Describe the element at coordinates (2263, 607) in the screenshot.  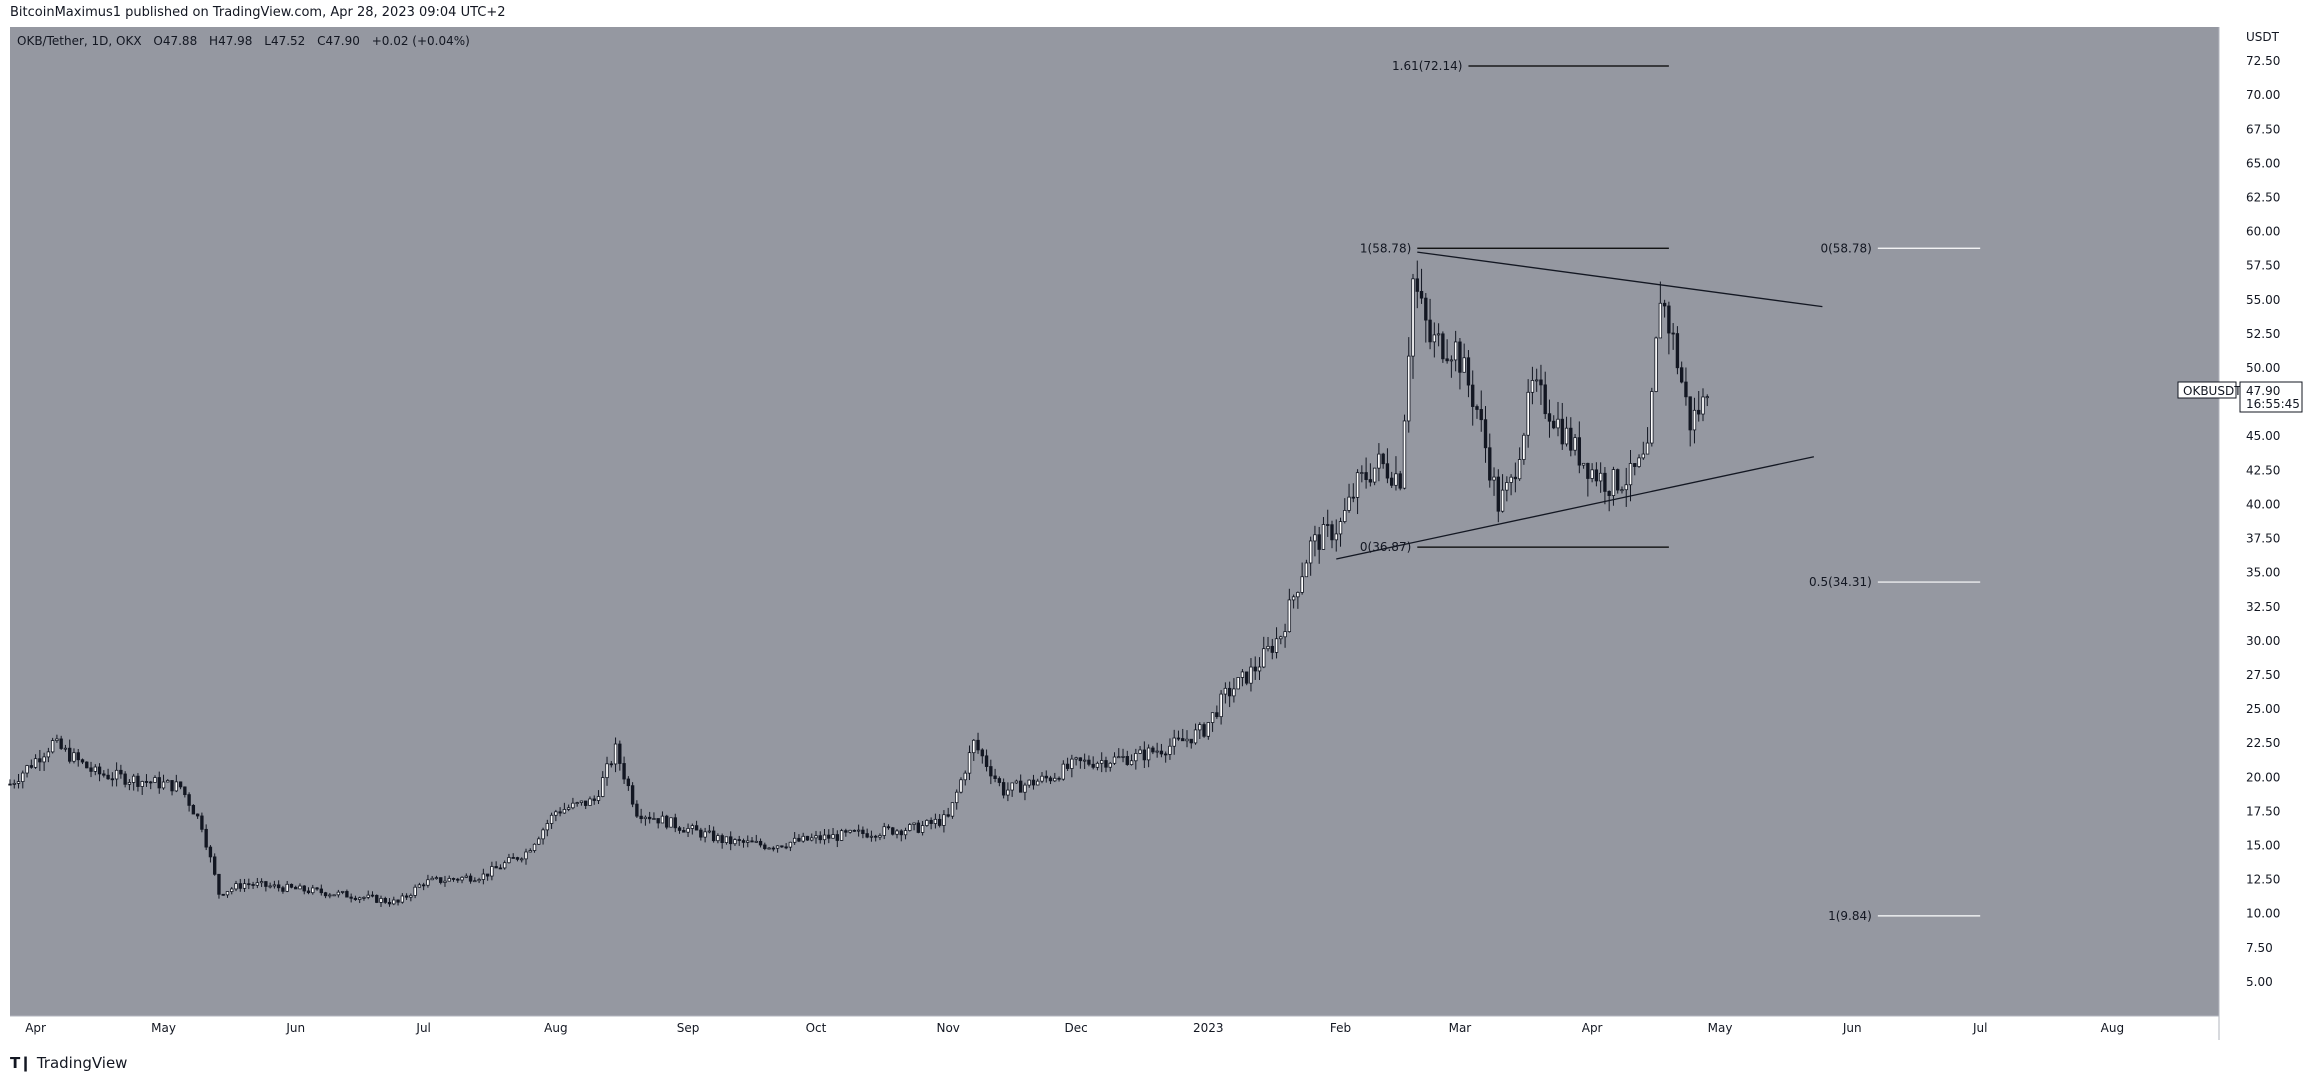
I see `price-axis-tick: 32.50` at that location.